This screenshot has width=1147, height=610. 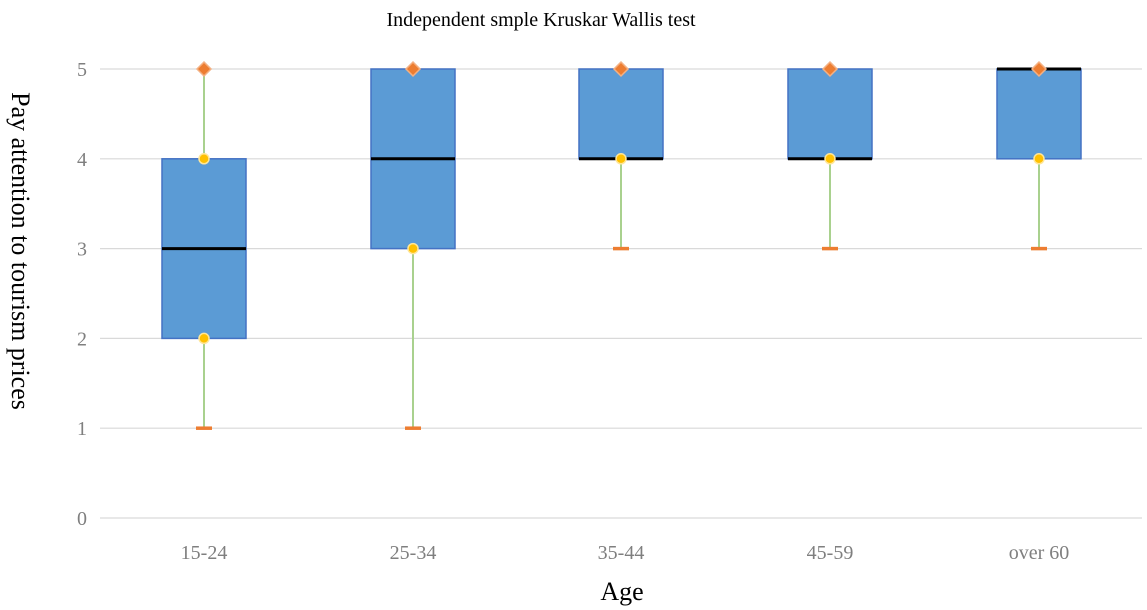 I want to click on x-tick-label: 45-59, so click(x=830, y=553).